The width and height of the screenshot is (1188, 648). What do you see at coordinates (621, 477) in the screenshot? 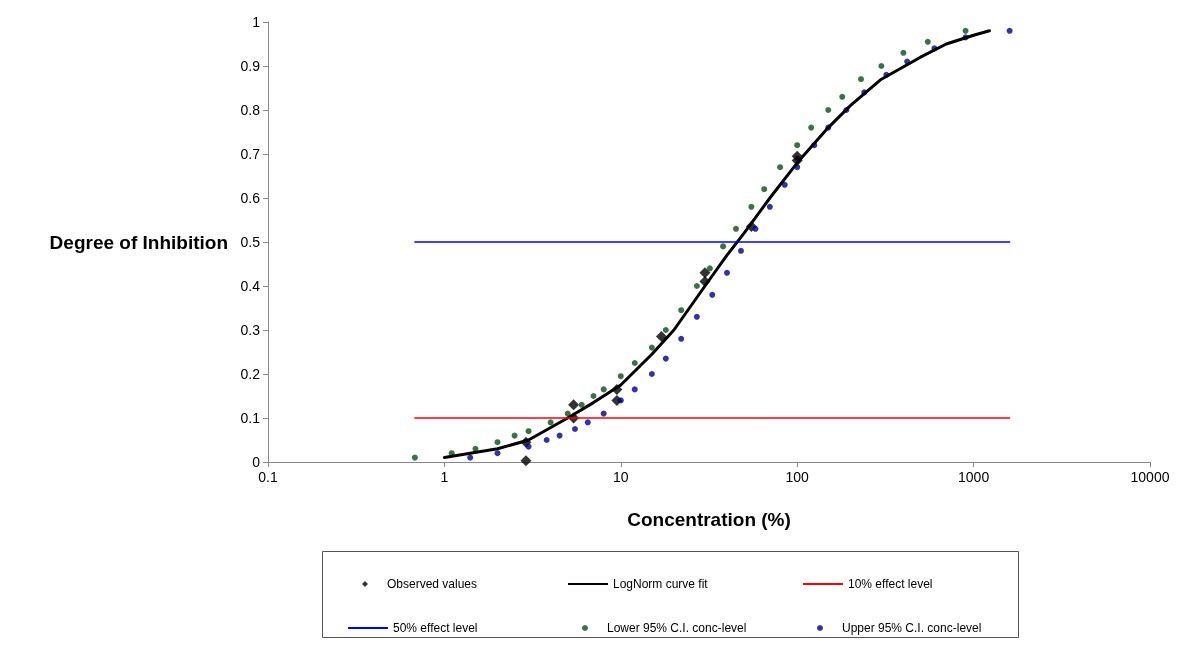
I see `x-tick-label: 10` at bounding box center [621, 477].